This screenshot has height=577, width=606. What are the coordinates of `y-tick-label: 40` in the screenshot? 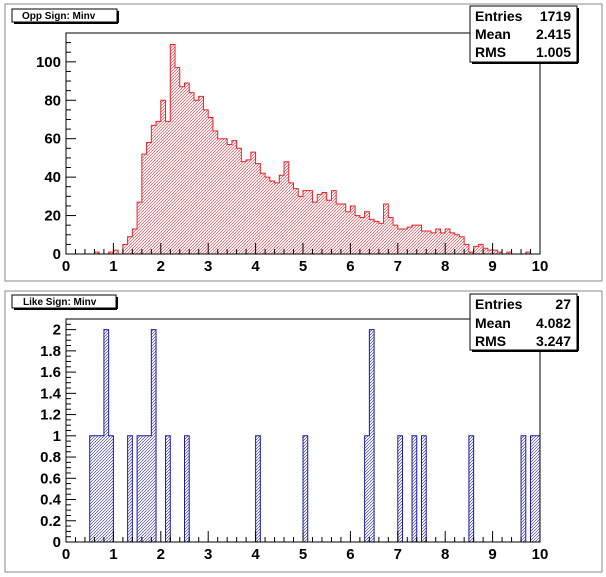 It's located at (52, 177).